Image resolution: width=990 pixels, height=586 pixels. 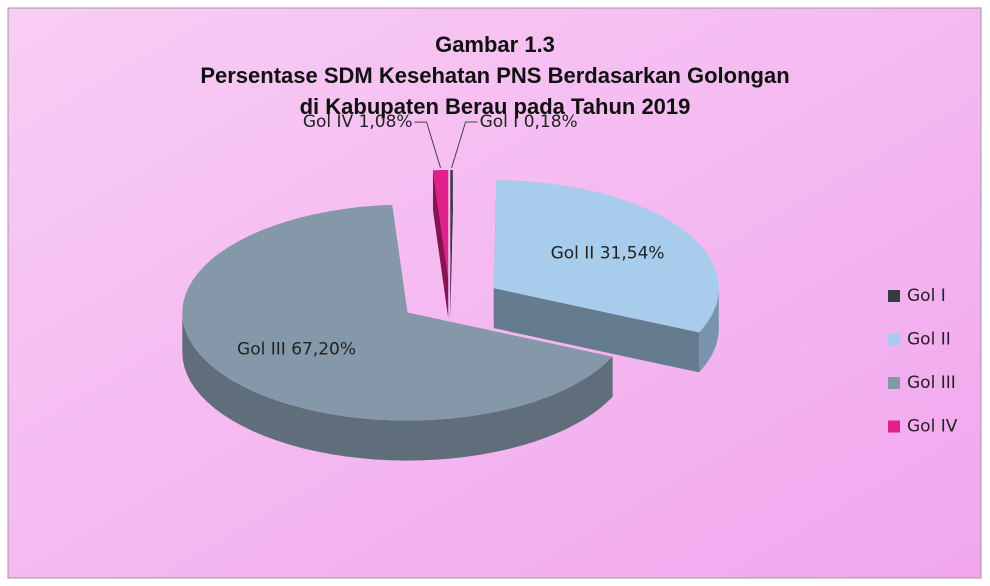 What do you see at coordinates (551, 122) in the screenshot?
I see `data-label-value: 0,18%` at bounding box center [551, 122].